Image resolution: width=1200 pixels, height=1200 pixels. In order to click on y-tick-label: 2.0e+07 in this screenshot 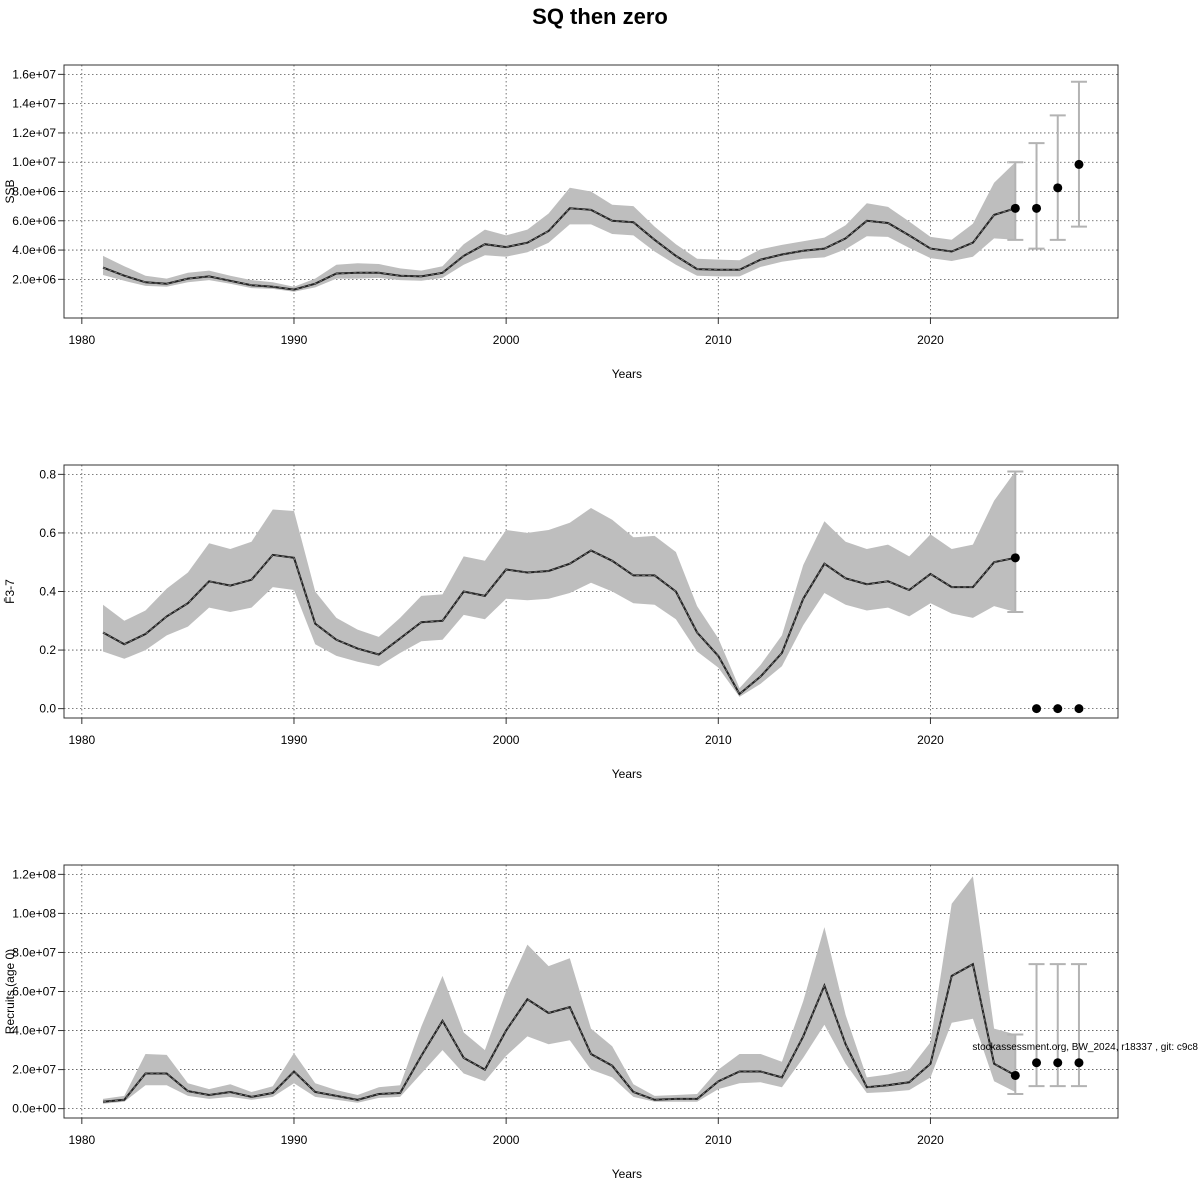, I will do `click(34, 1070)`.